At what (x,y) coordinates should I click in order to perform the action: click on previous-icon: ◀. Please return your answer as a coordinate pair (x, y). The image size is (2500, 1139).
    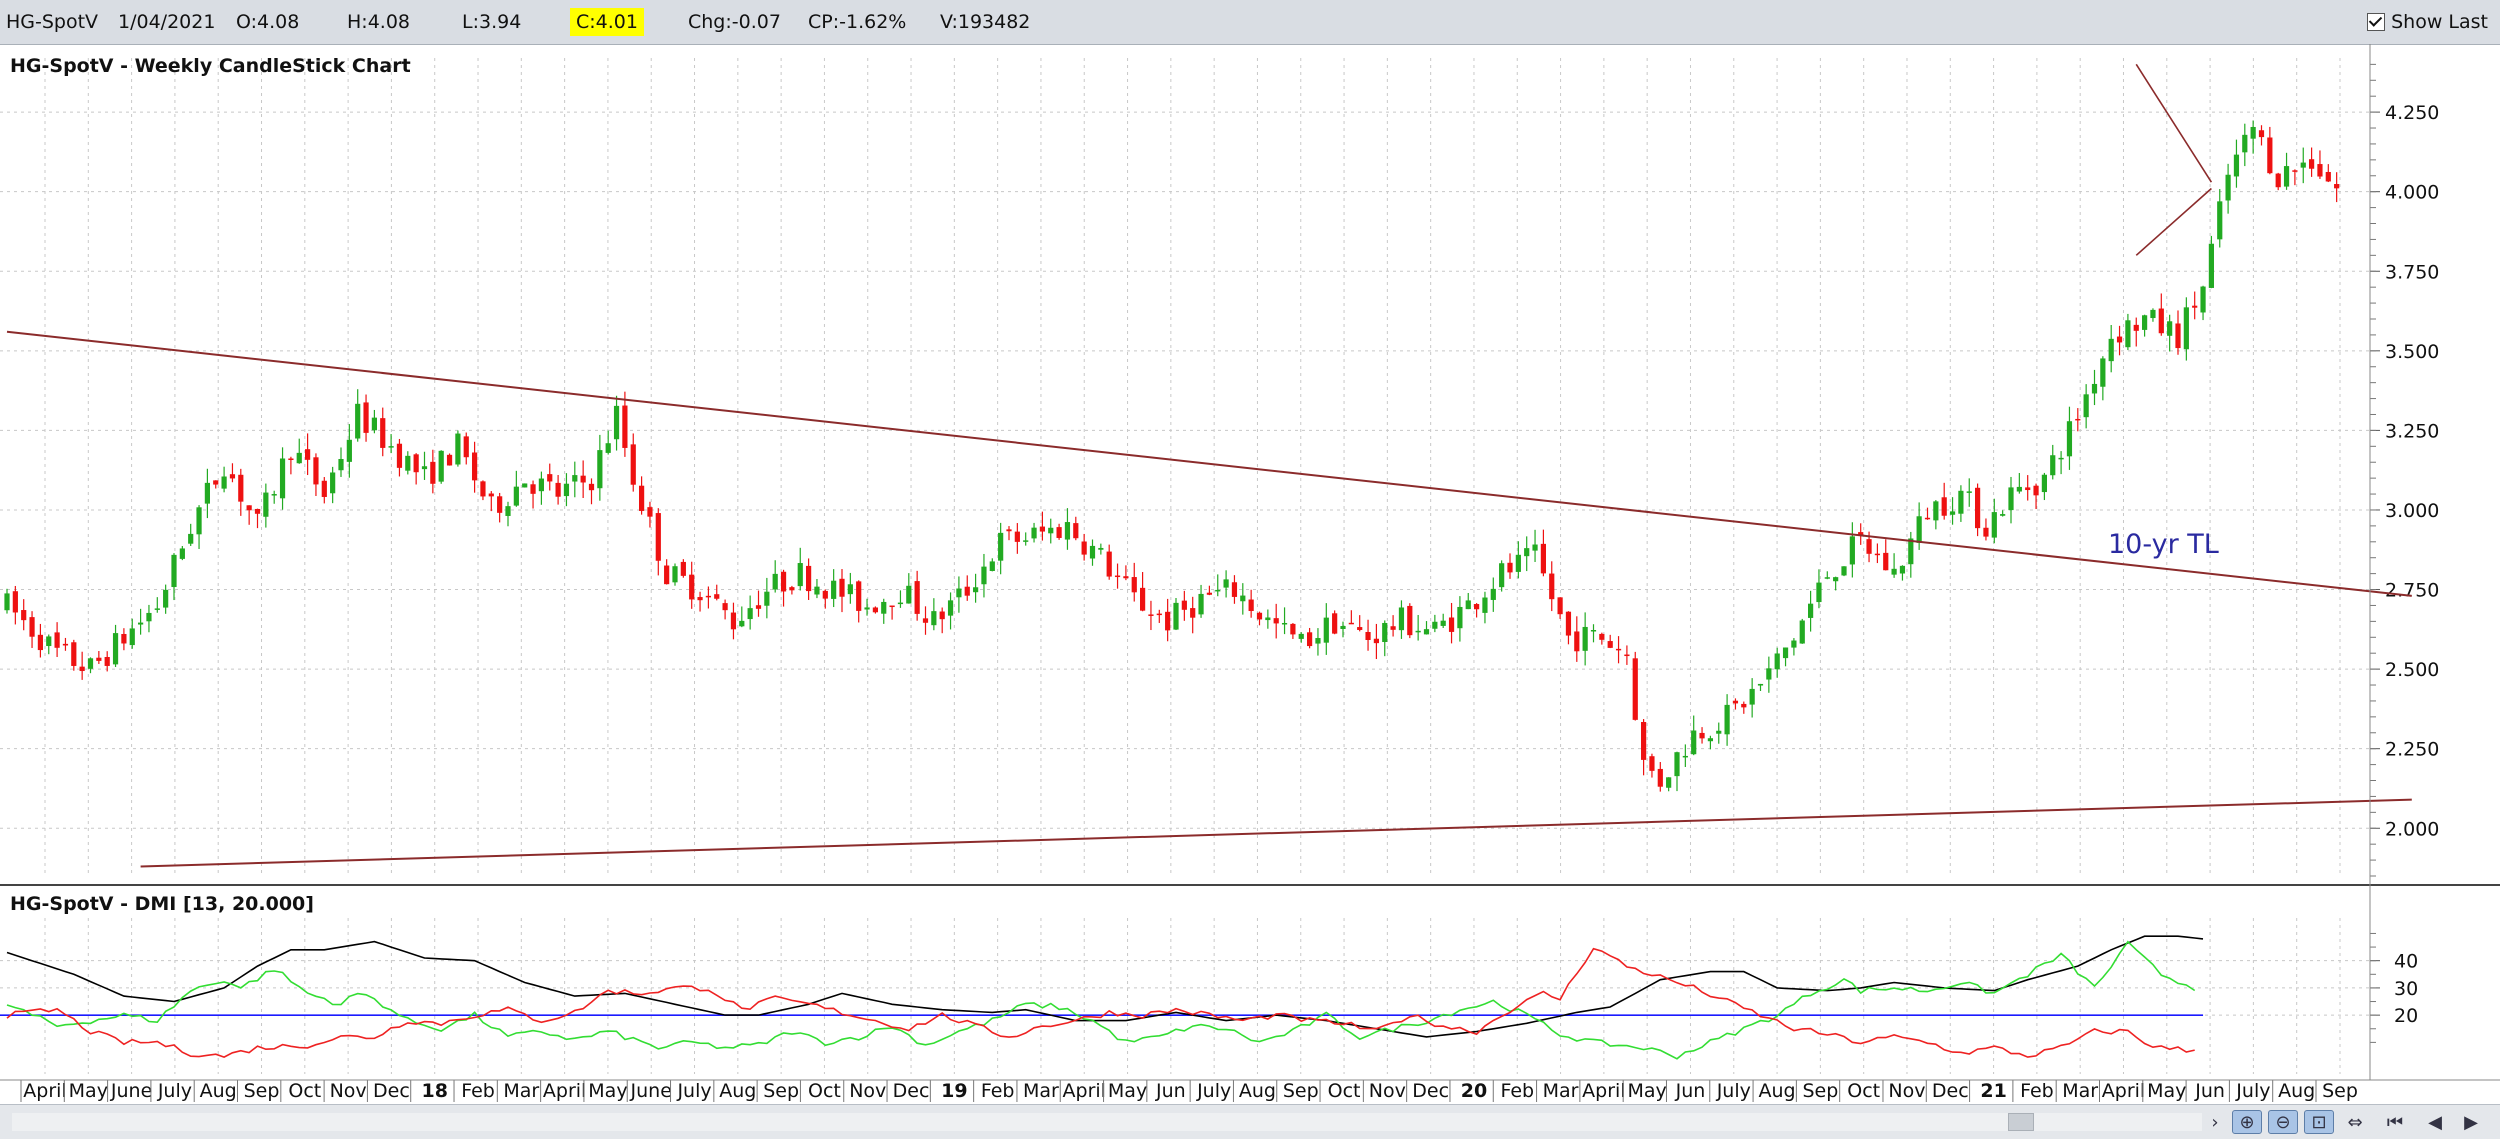
    Looking at the image, I should click on (2435, 1122).